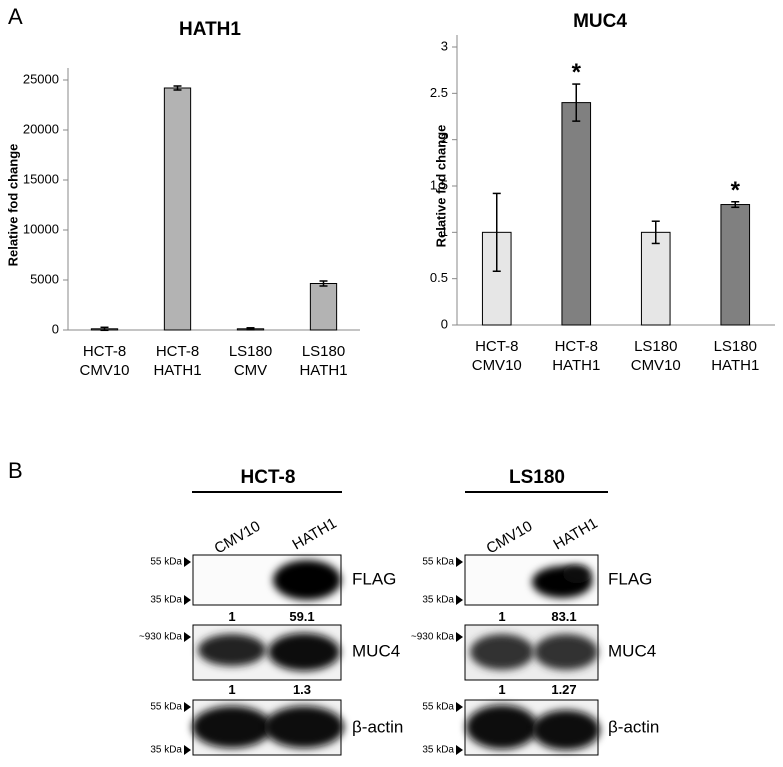 This screenshot has width=783, height=767. I want to click on panel-label: A, so click(15, 16).